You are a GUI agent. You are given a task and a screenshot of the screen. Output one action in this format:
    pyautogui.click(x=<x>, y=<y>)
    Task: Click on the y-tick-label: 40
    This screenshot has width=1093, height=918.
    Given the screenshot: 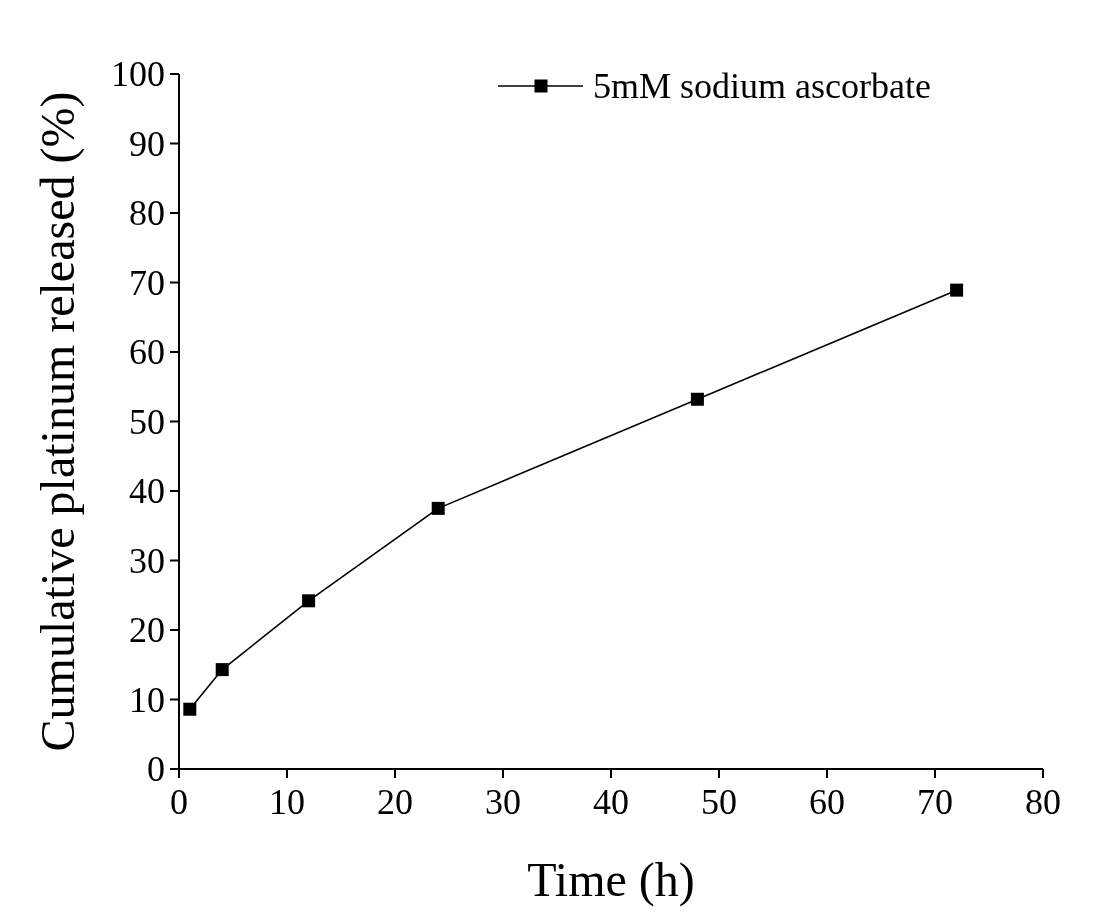 What is the action you would take?
    pyautogui.click(x=147, y=491)
    